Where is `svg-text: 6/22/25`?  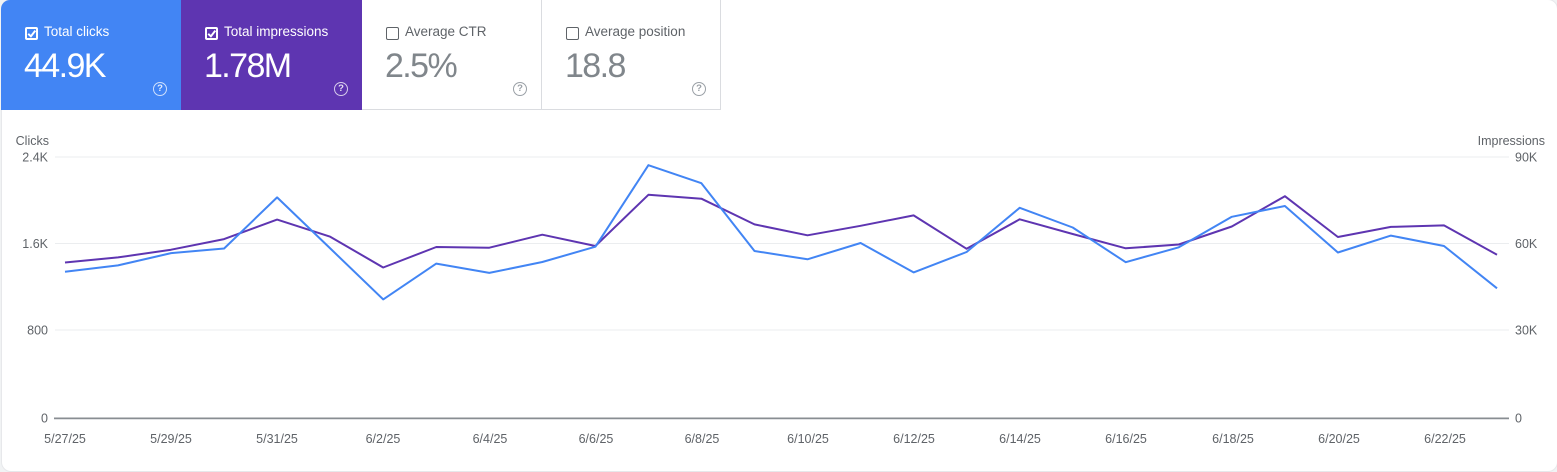
svg-text: 6/22/25 is located at coordinates (1445, 439).